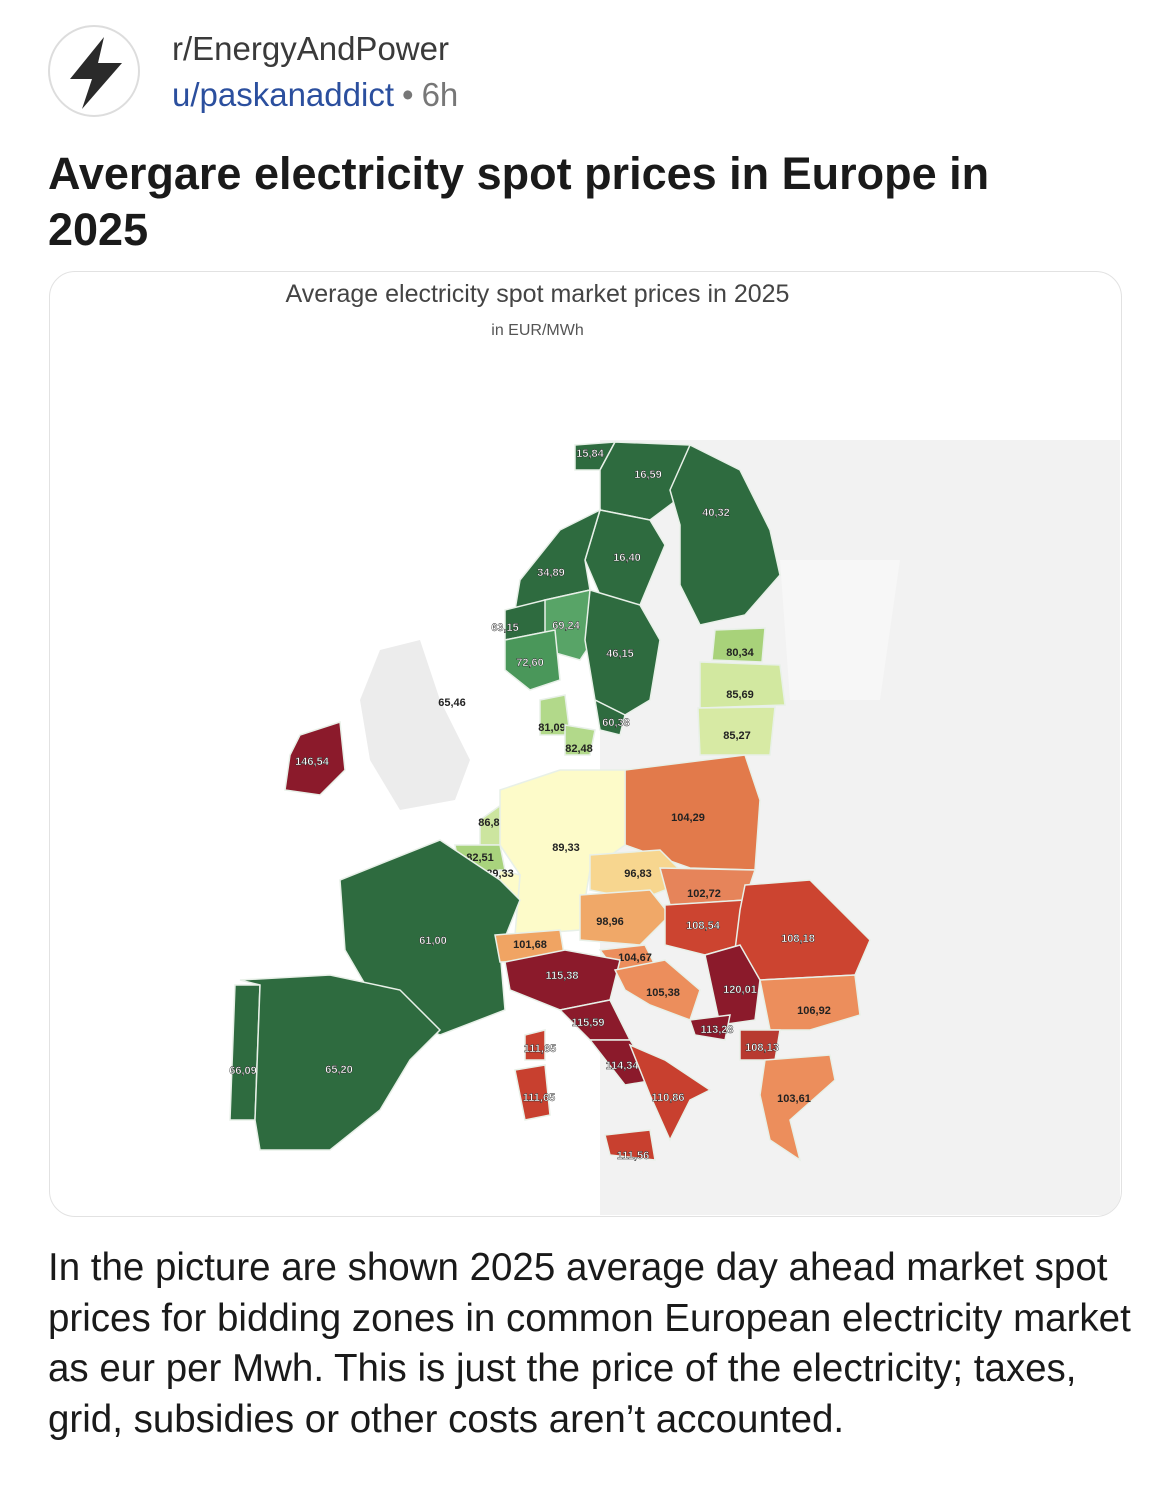 The image size is (1170, 1510). What do you see at coordinates (798, 939) in the screenshot?
I see `zone-price-label: 108,18` at bounding box center [798, 939].